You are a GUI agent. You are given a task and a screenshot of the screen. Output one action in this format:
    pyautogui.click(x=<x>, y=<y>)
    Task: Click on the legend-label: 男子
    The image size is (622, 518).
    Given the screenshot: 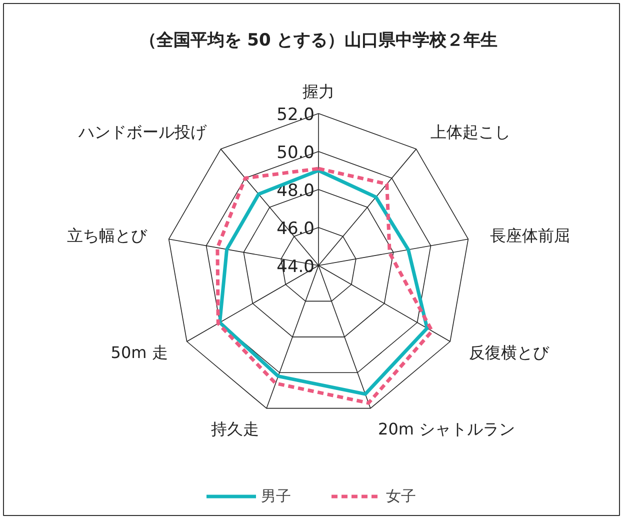 What is the action you would take?
    pyautogui.click(x=276, y=496)
    